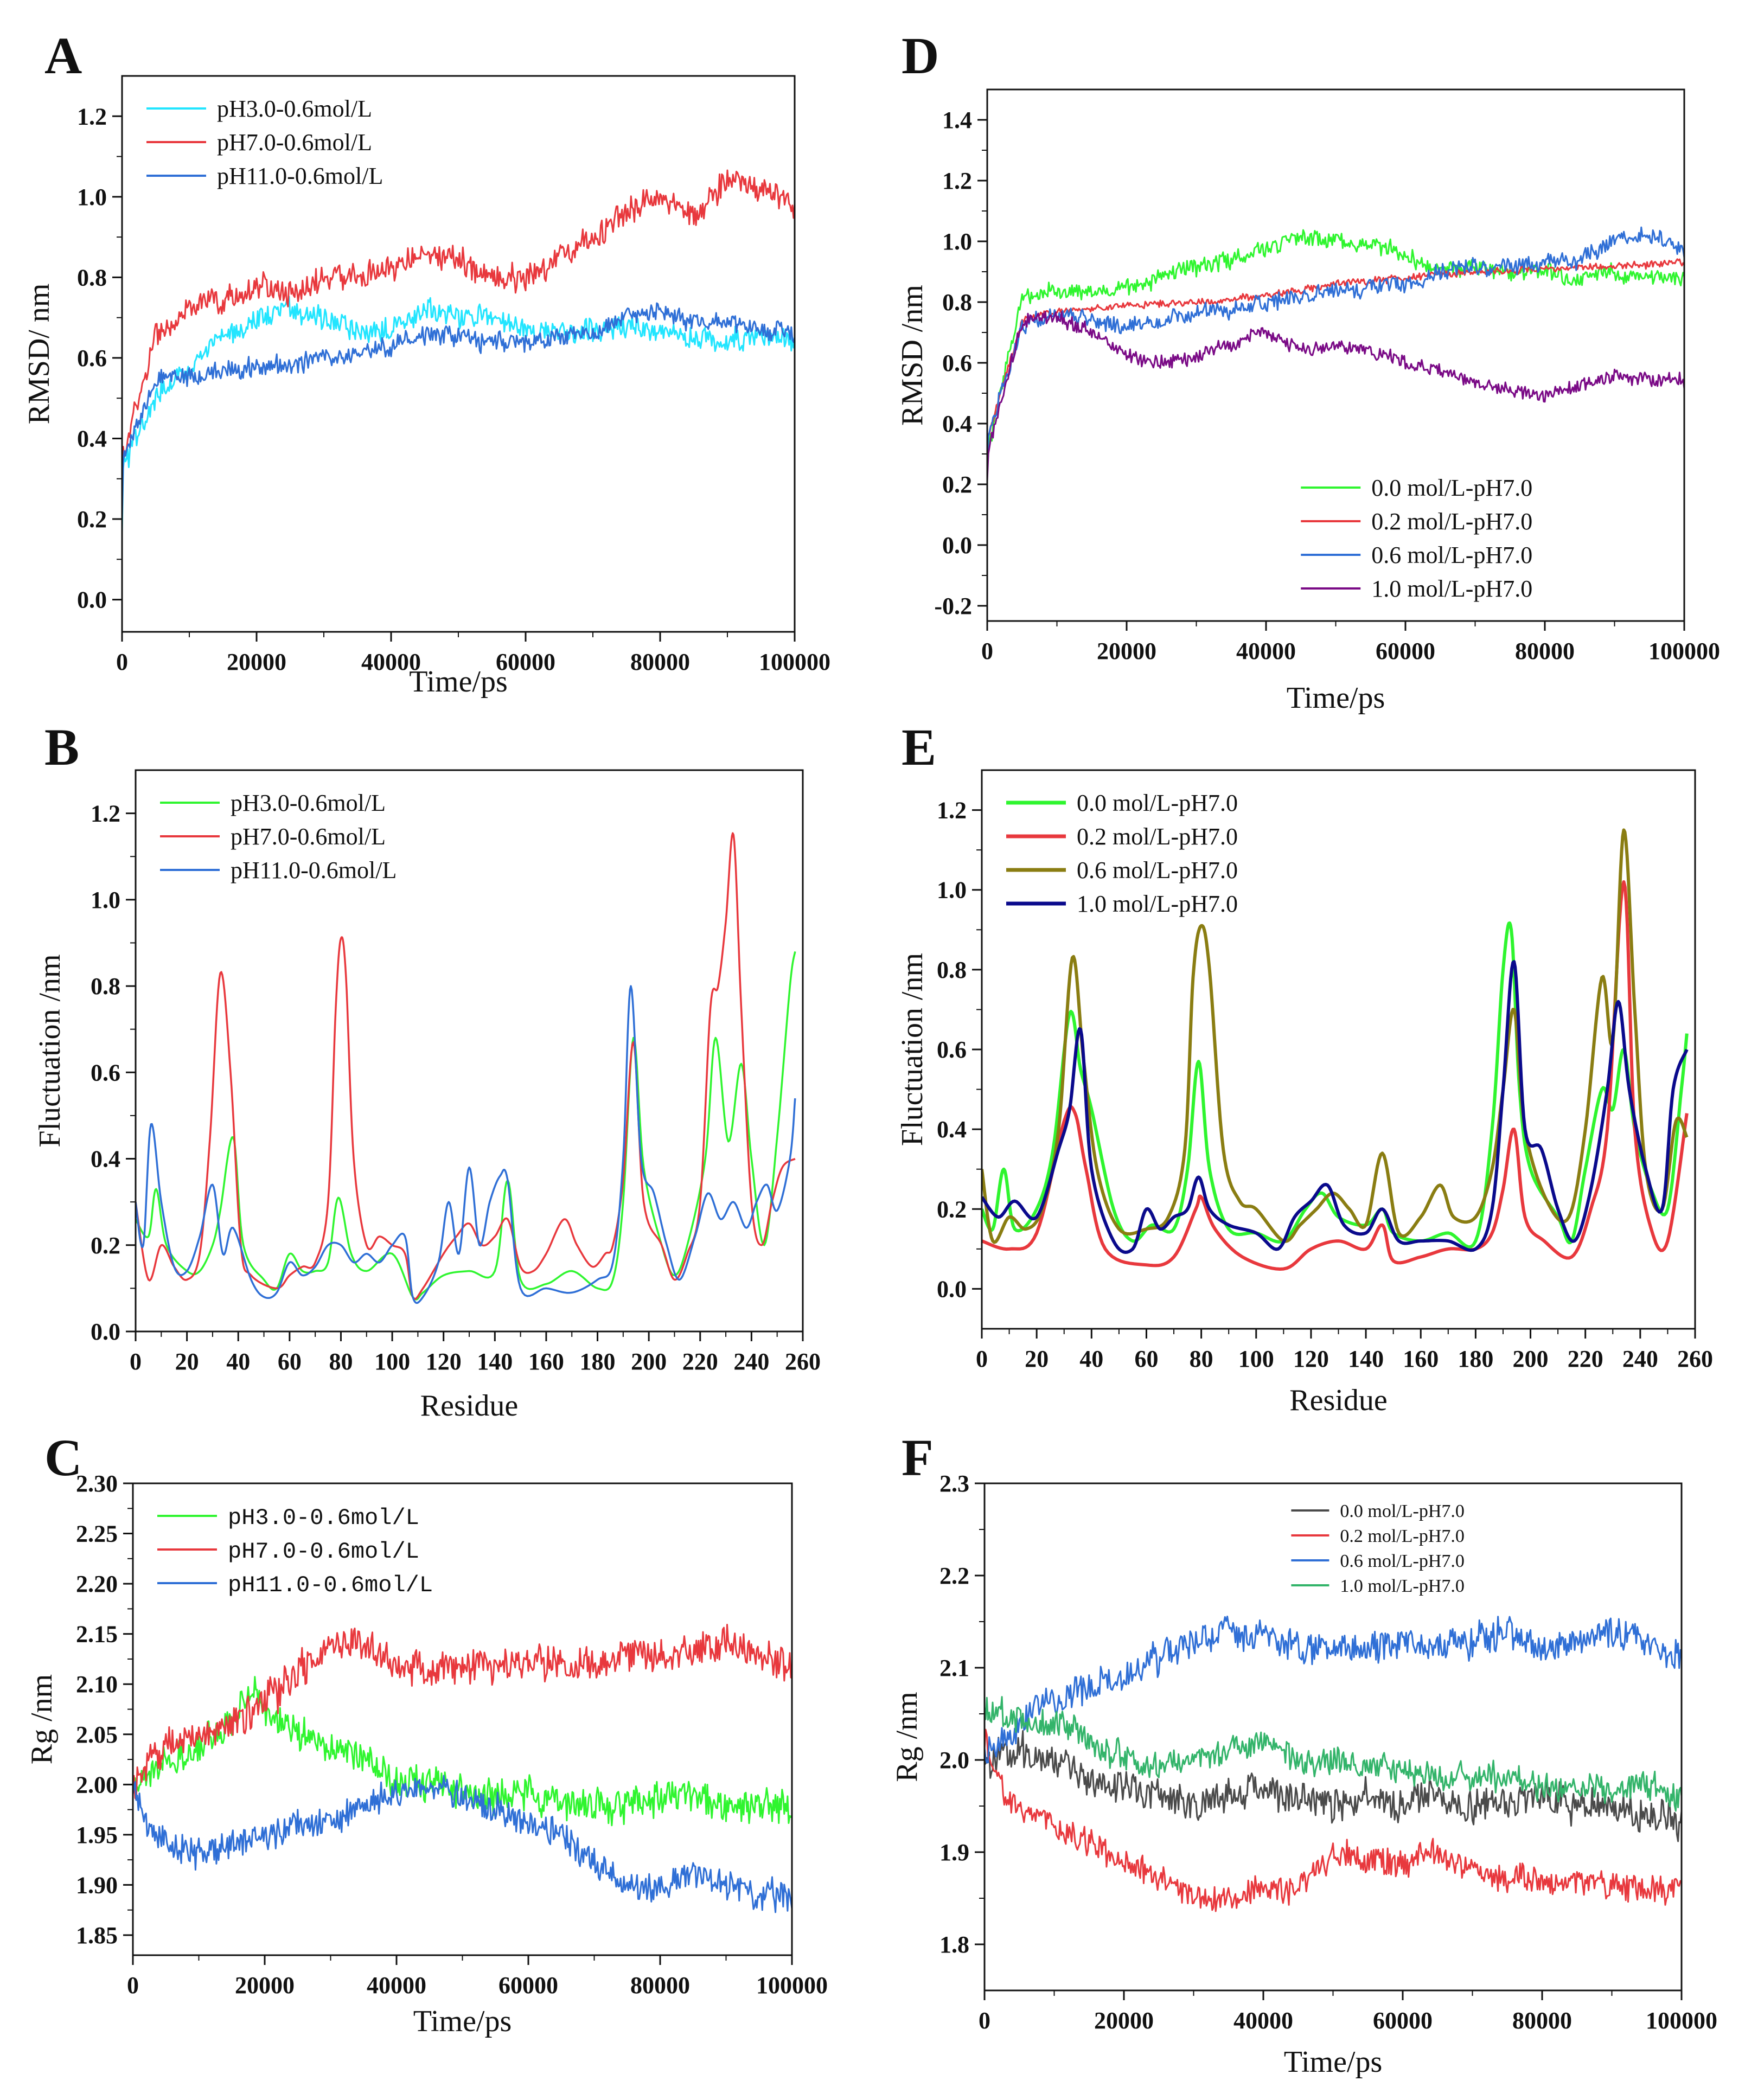  I want to click on y-axis-label: Fluctuation /nm, so click(912, 1049).